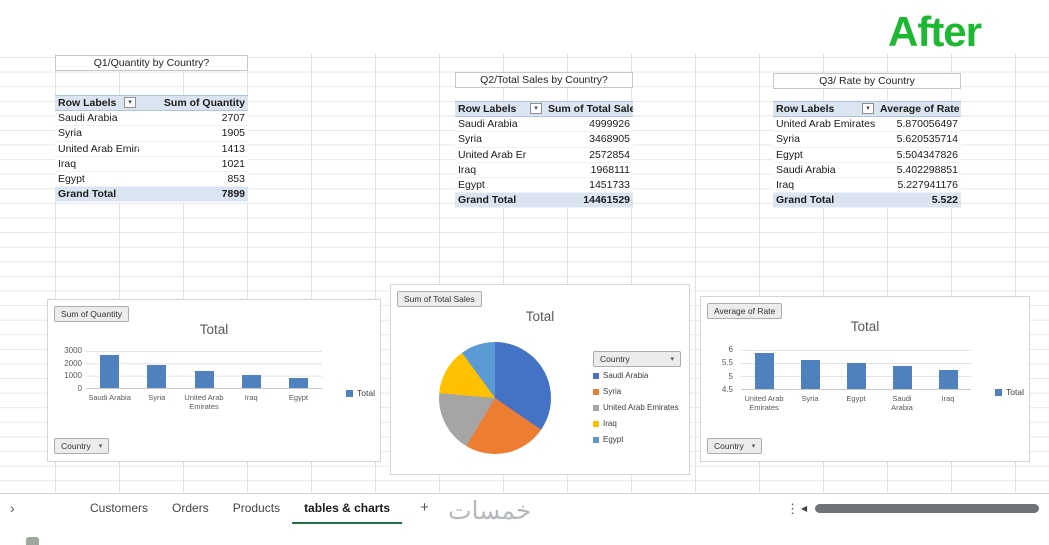 This screenshot has height=545, width=1049. I want to click on table-row: Egypt 853, so click(151, 179).